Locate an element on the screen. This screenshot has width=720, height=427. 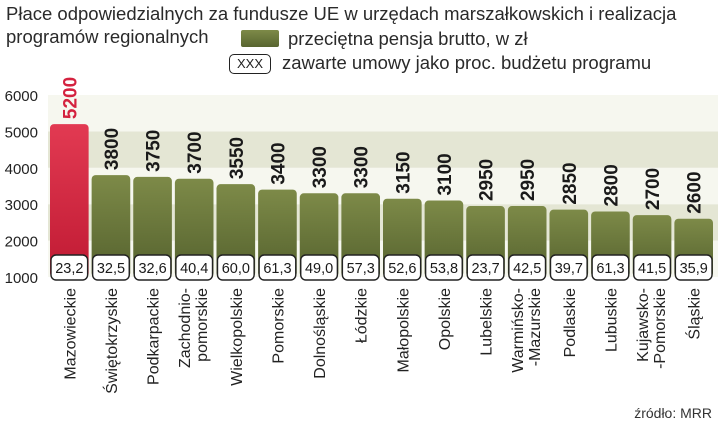
percent-label: 42,5 is located at coordinates (527, 269).